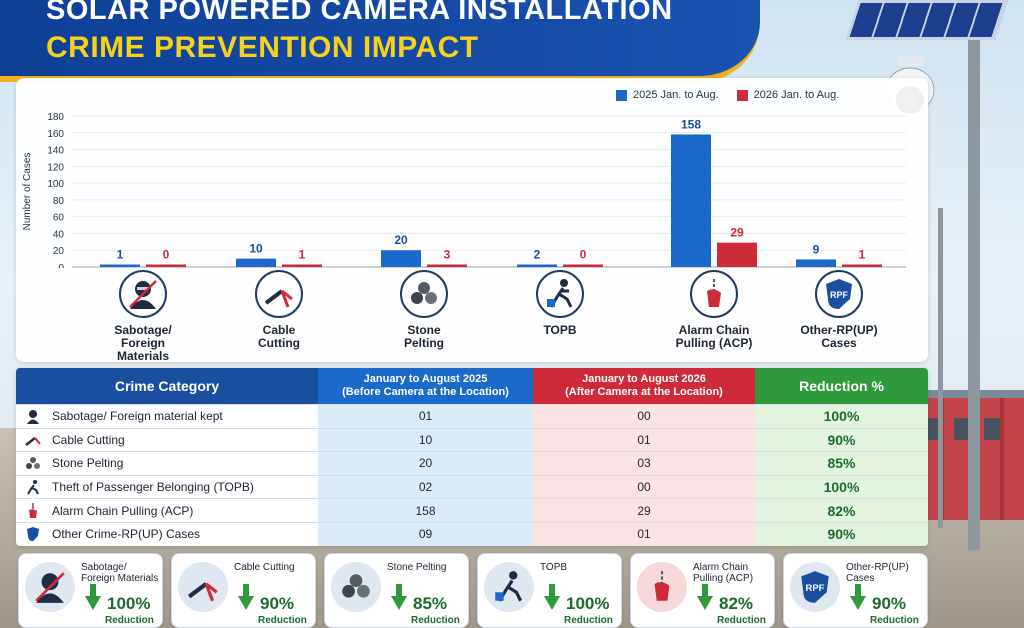 Image resolution: width=1024 pixels, height=628 pixels. I want to click on row-2025-value: 01, so click(425, 416).